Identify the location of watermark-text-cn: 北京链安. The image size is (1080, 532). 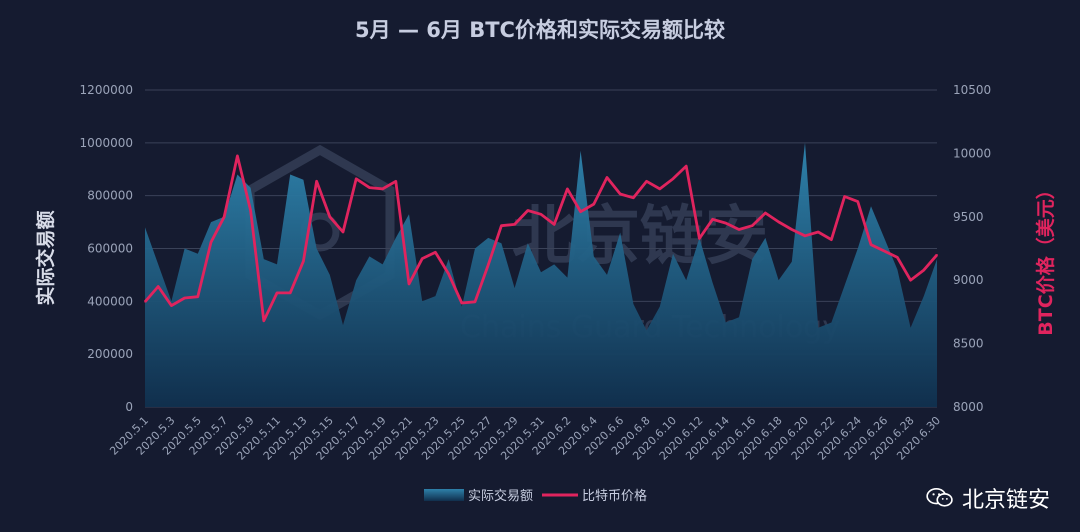
(640, 237).